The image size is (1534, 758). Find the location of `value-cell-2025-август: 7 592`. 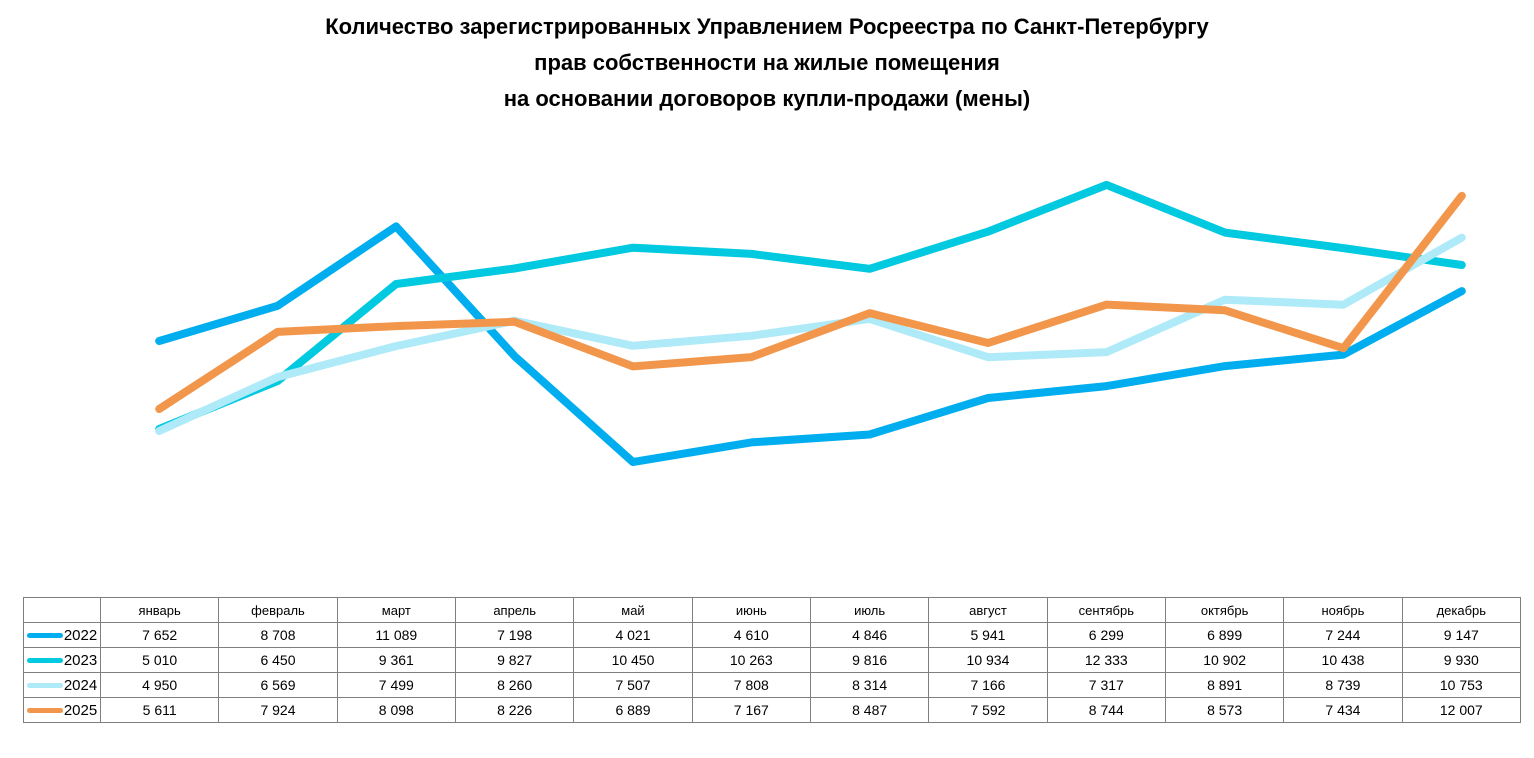

value-cell-2025-август: 7 592 is located at coordinates (988, 710).